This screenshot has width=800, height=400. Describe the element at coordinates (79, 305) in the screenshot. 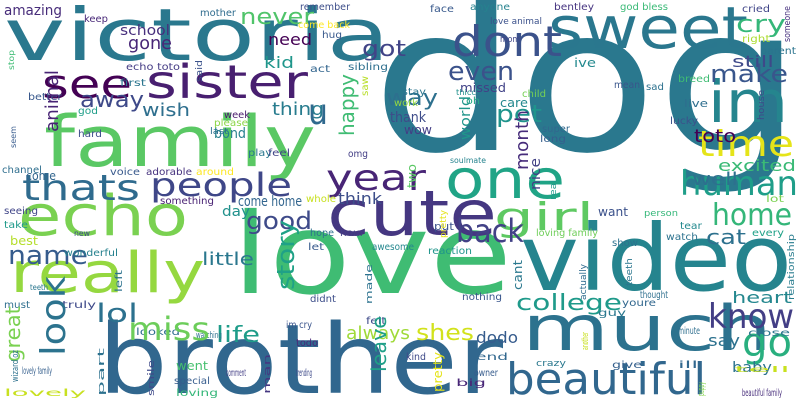

I see `word-looked: truly` at that location.